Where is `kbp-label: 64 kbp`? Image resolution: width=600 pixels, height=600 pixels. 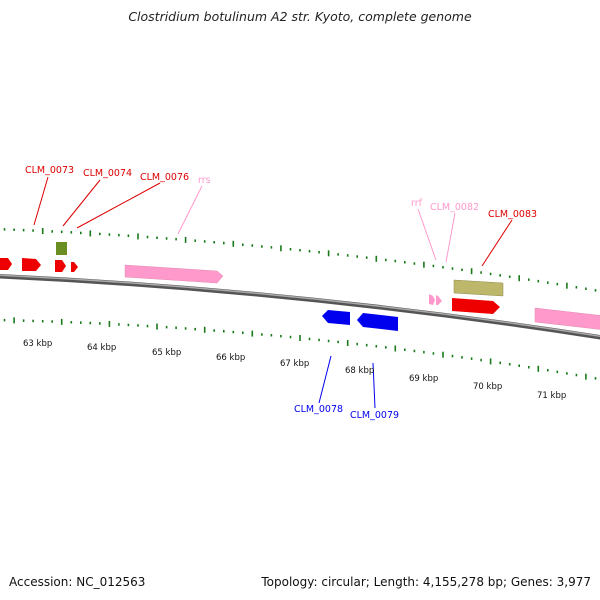 kbp-label: 64 kbp is located at coordinates (101, 348).